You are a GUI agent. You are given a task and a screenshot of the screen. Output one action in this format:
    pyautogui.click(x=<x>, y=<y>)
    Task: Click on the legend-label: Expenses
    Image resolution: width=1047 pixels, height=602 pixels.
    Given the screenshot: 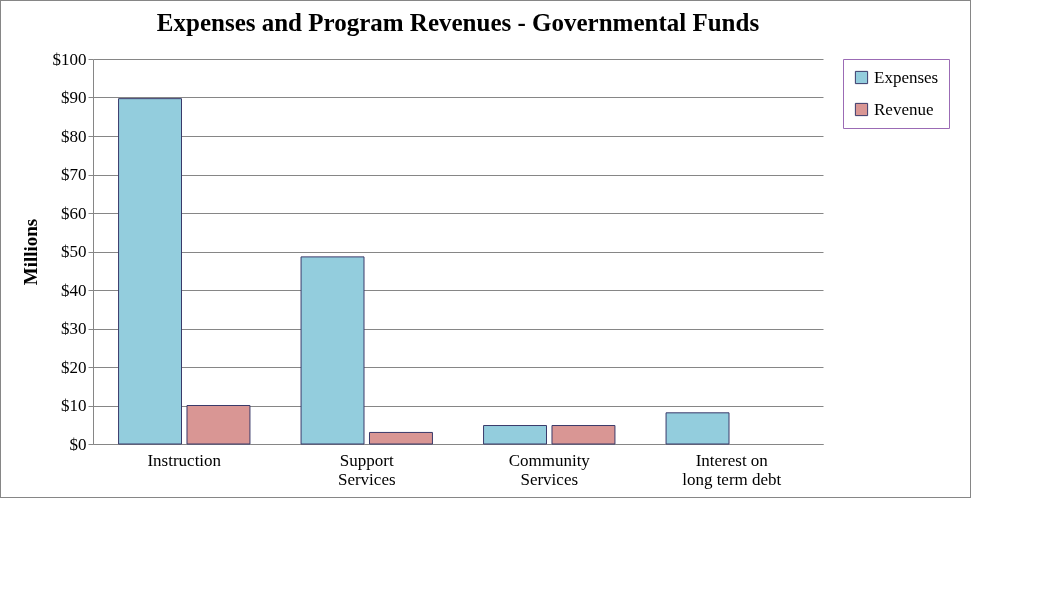 What is the action you would take?
    pyautogui.click(x=906, y=77)
    